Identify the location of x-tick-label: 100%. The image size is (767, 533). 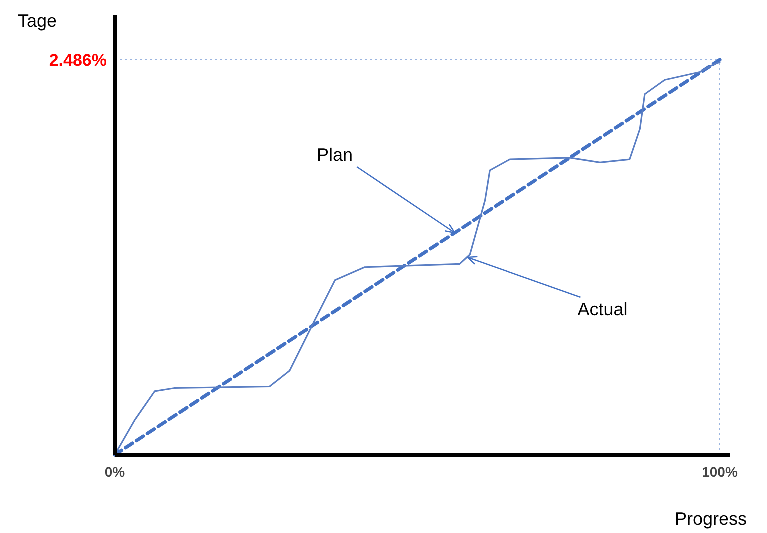
(720, 472).